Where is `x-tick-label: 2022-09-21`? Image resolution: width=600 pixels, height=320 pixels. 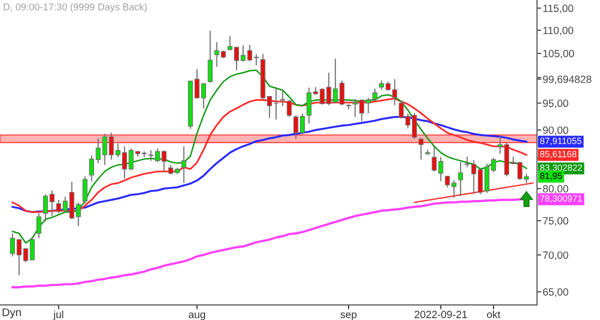
x-tick-label: 2022-09-21 is located at coordinates (440, 314).